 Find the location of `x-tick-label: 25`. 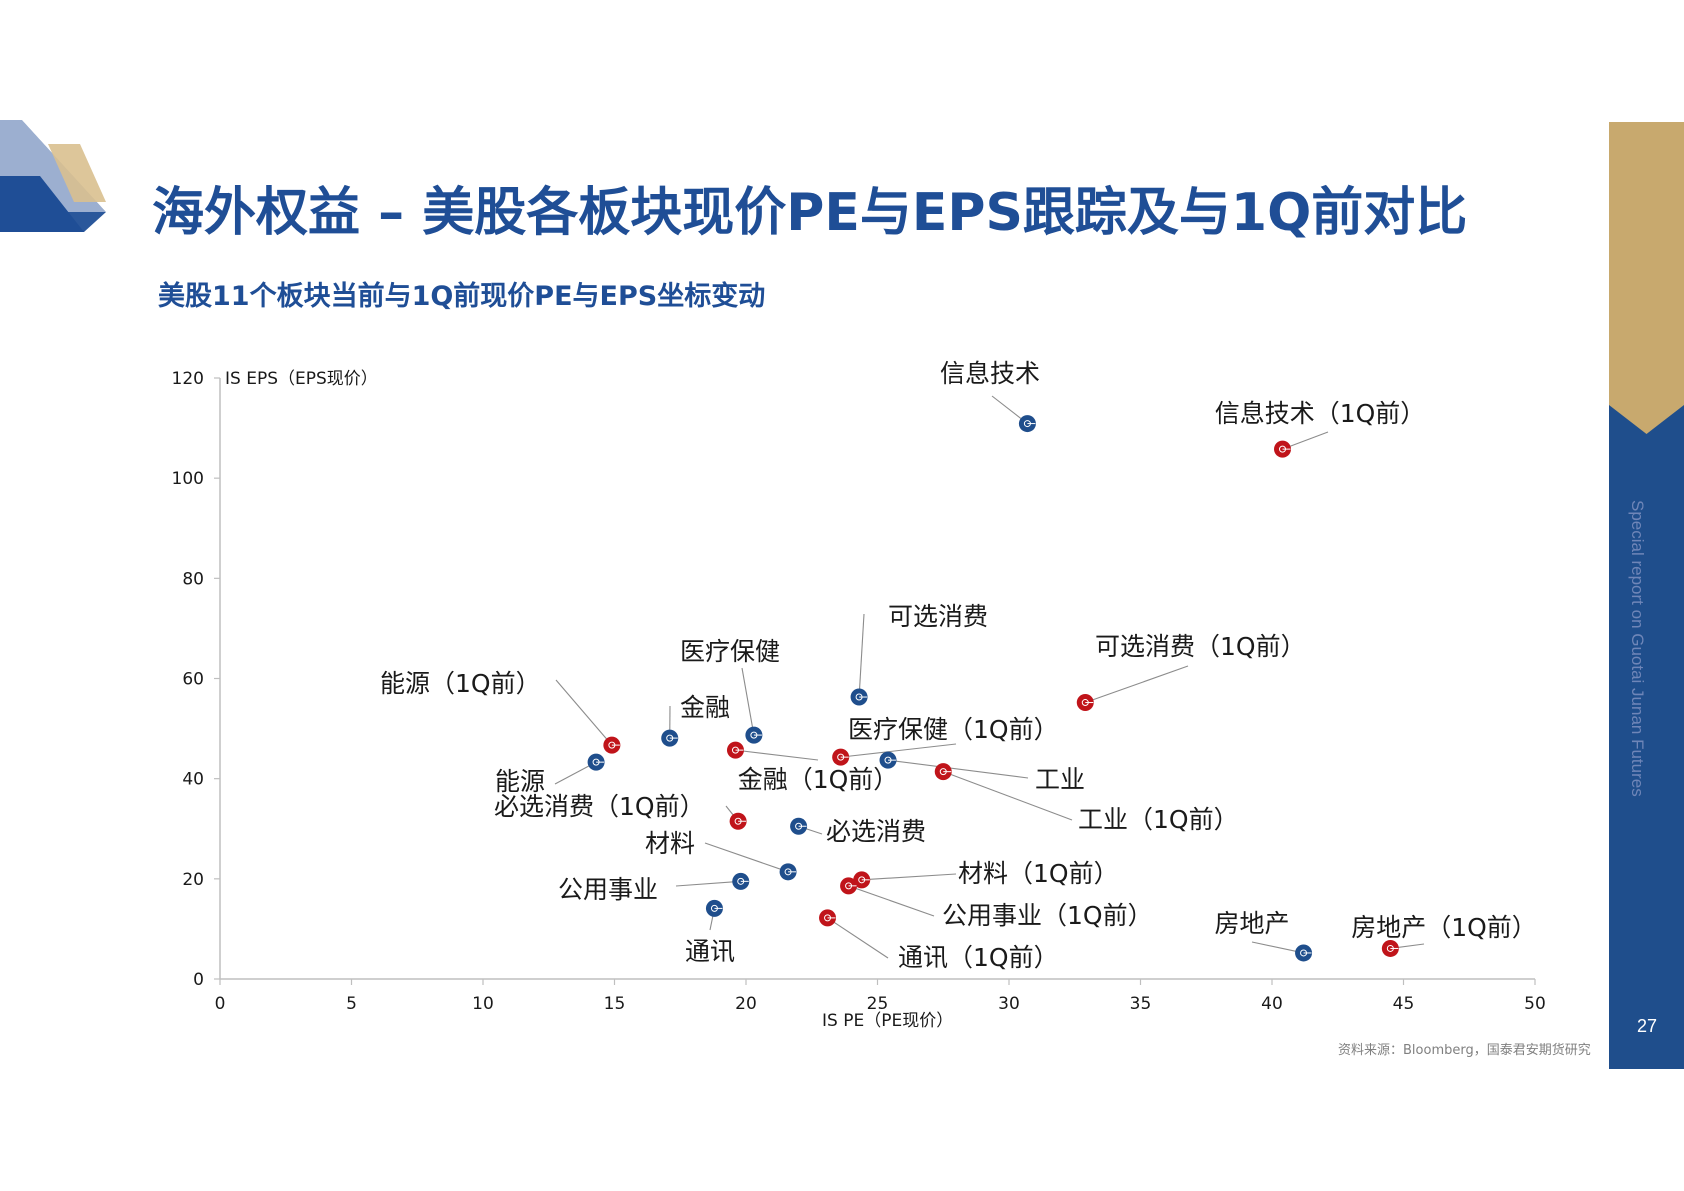

x-tick-label: 25 is located at coordinates (878, 1004).